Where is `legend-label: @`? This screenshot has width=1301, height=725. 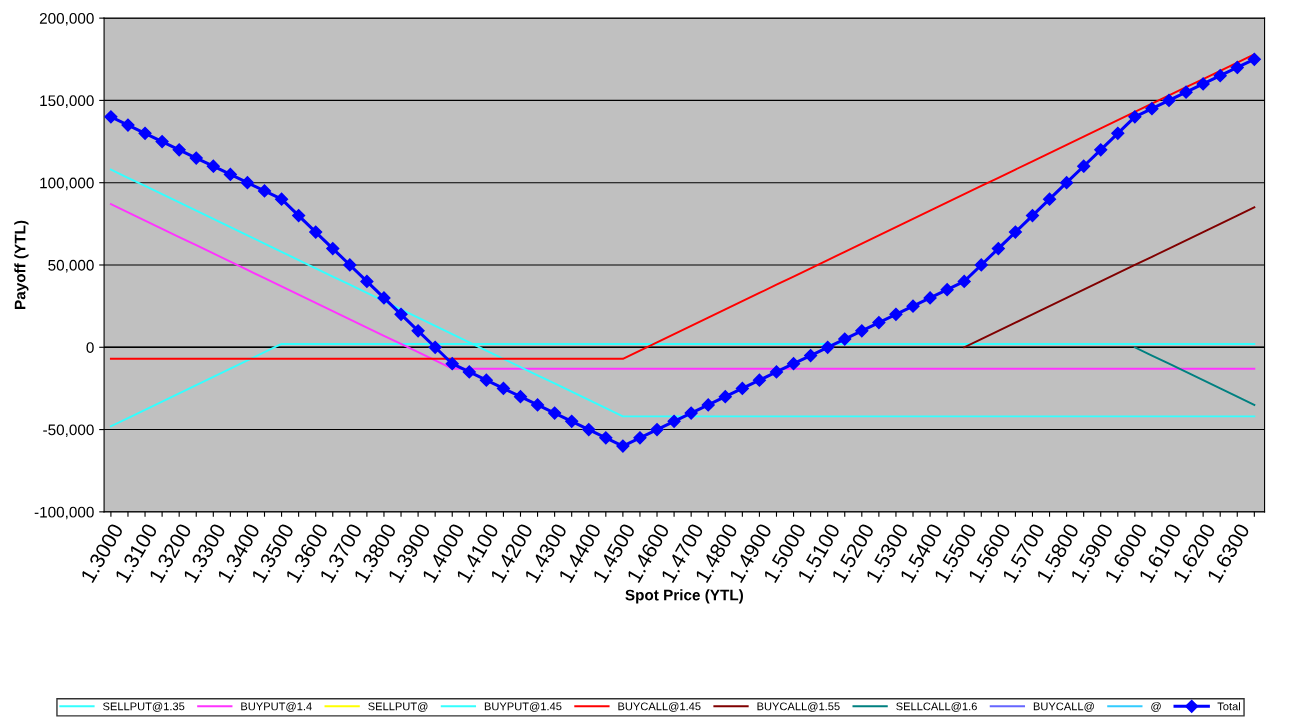
legend-label: @ is located at coordinates (1156, 707).